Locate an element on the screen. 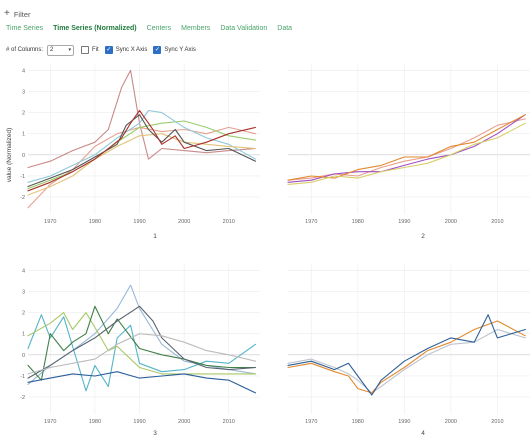  columns-label: # of Columns: is located at coordinates (25, 50).